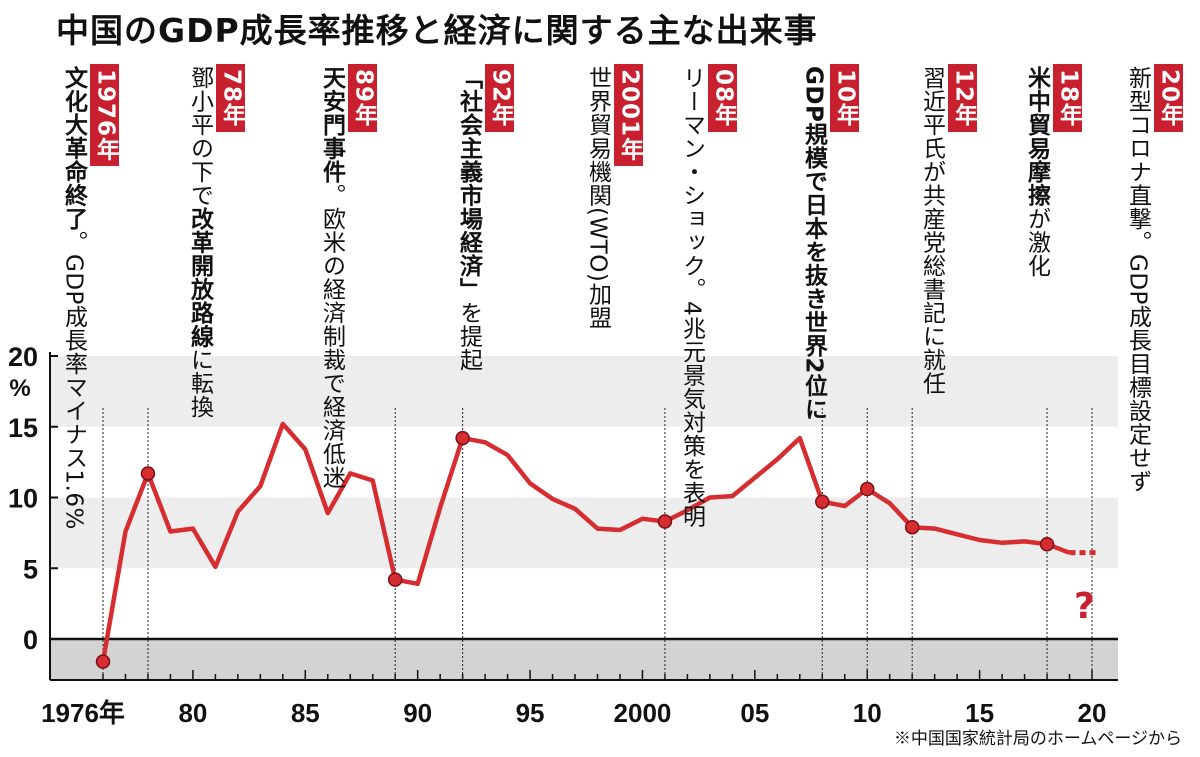 The image size is (1200, 757). I want to click on source-note: ※中国国家統計局のホームページから, so click(1037, 739).